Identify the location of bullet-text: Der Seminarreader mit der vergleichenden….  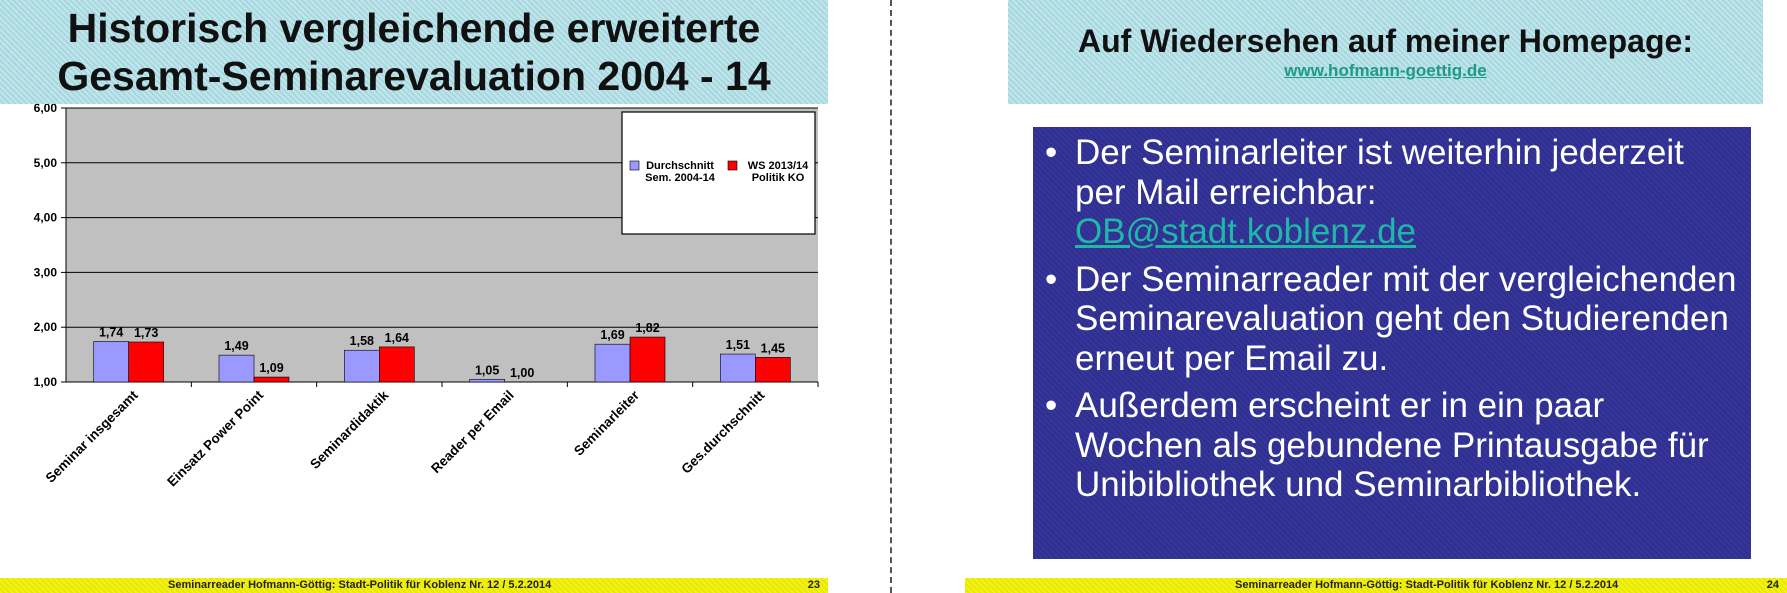
(1406, 318).